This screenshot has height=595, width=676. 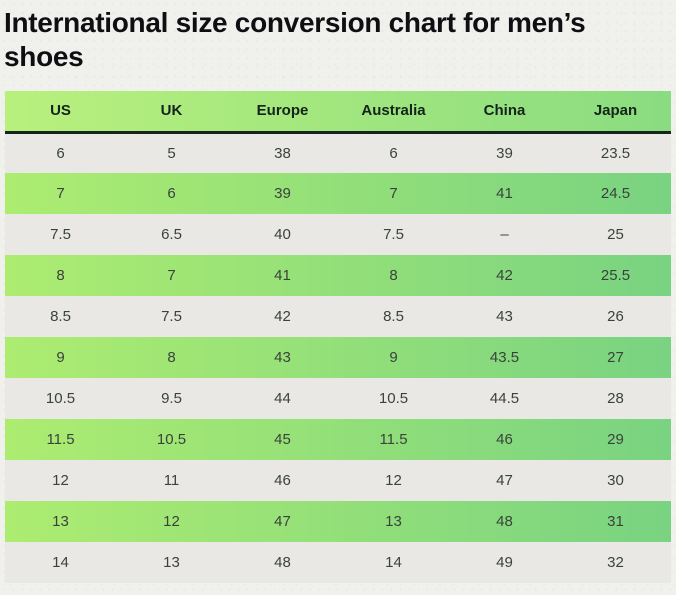 I want to click on table-row: 6 5 38 6 39 23.5, so click(x=338, y=152).